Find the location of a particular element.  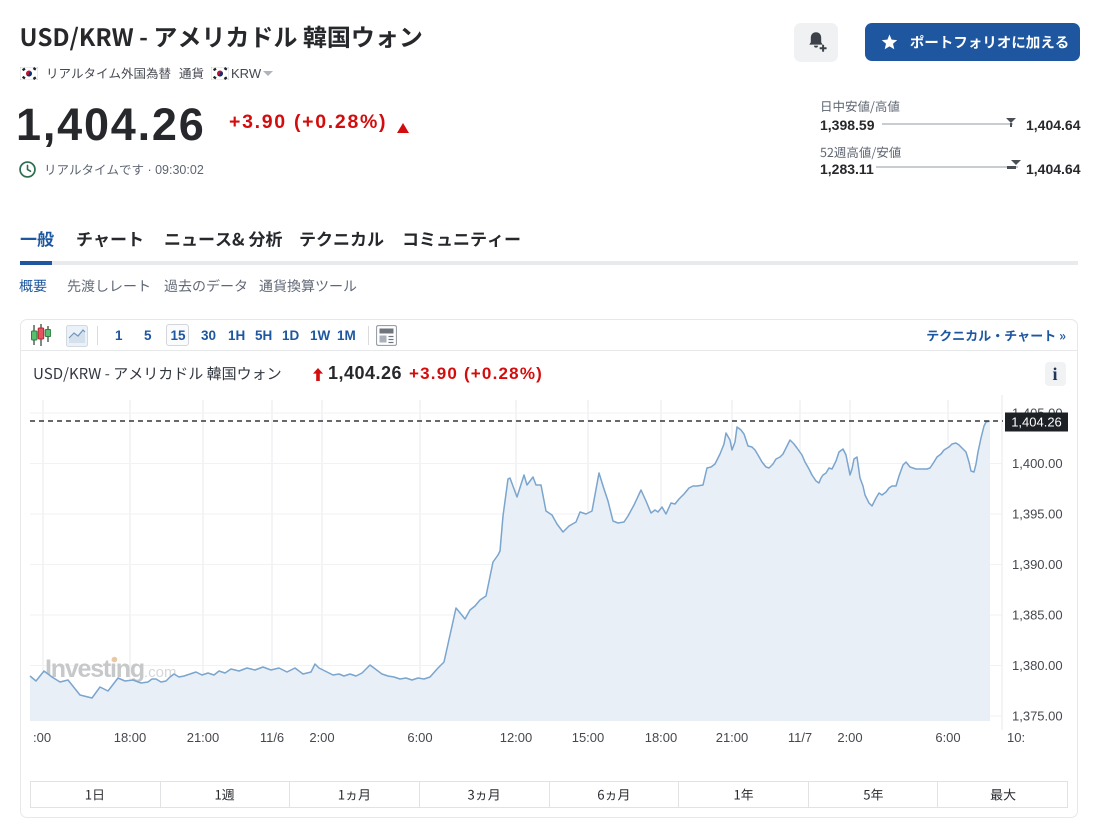

svg-text: 1,390.00 is located at coordinates (1037, 564).